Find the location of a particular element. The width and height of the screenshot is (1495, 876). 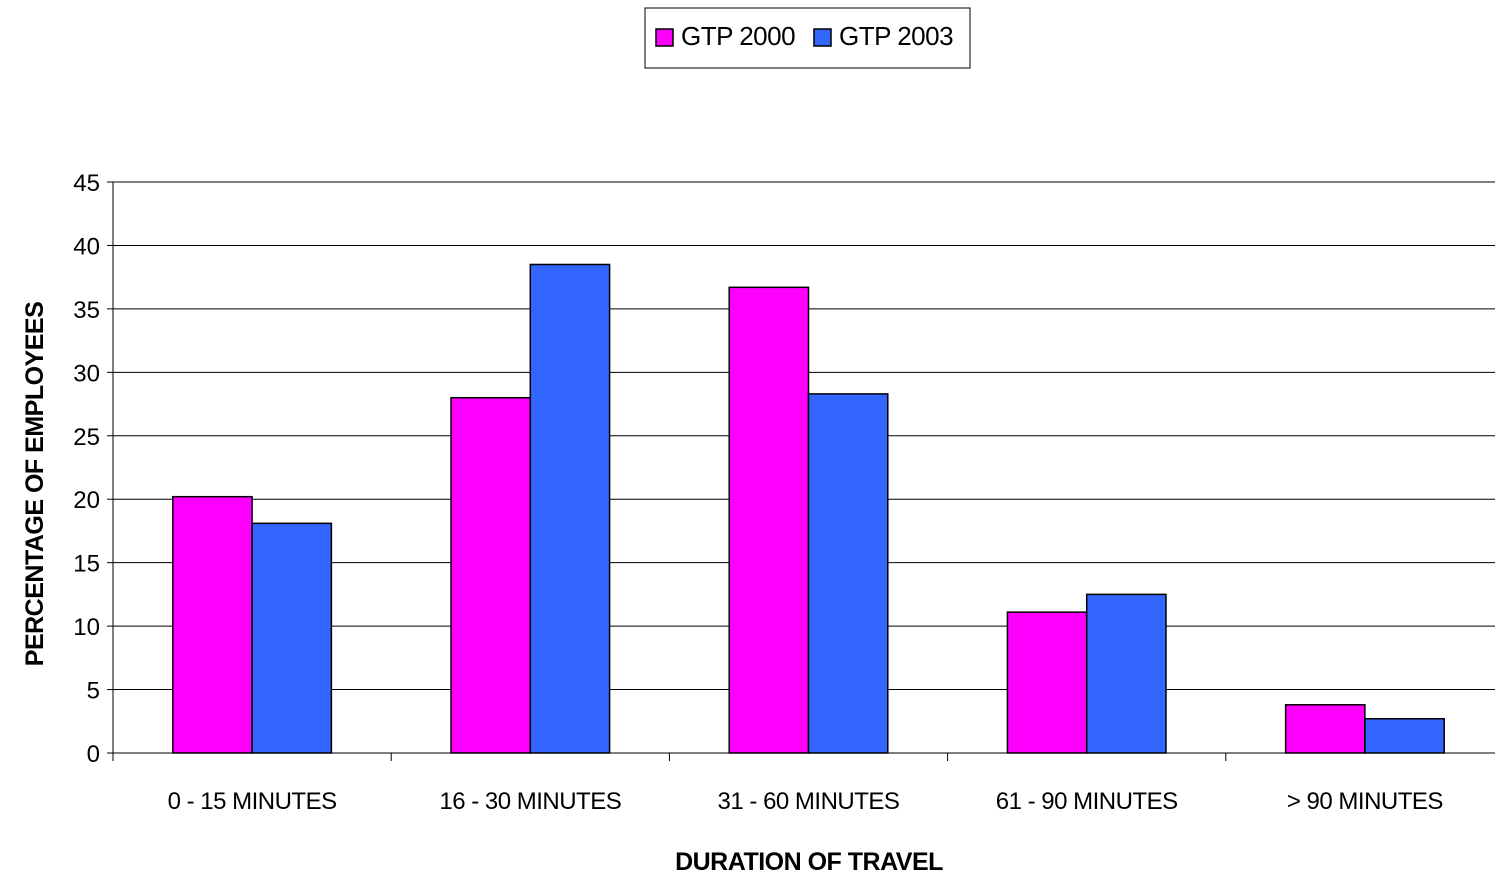

bar-gtp-2003-90-minutes is located at coordinates (1404, 735).